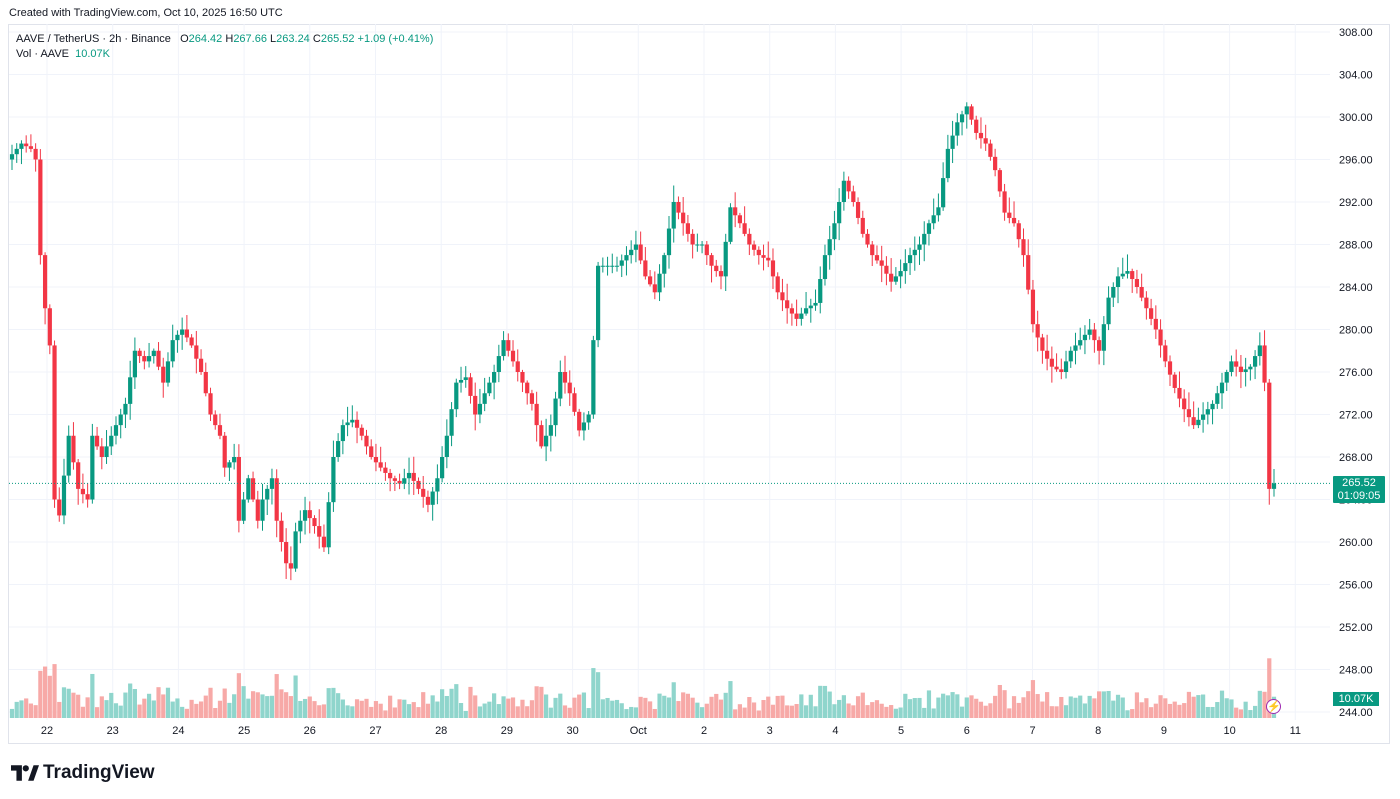  What do you see at coordinates (178, 731) in the screenshot?
I see `time-tick-label: 24` at bounding box center [178, 731].